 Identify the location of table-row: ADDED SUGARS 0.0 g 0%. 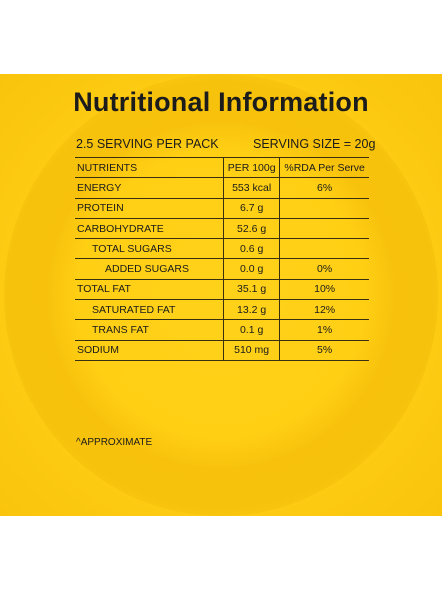
(222, 269).